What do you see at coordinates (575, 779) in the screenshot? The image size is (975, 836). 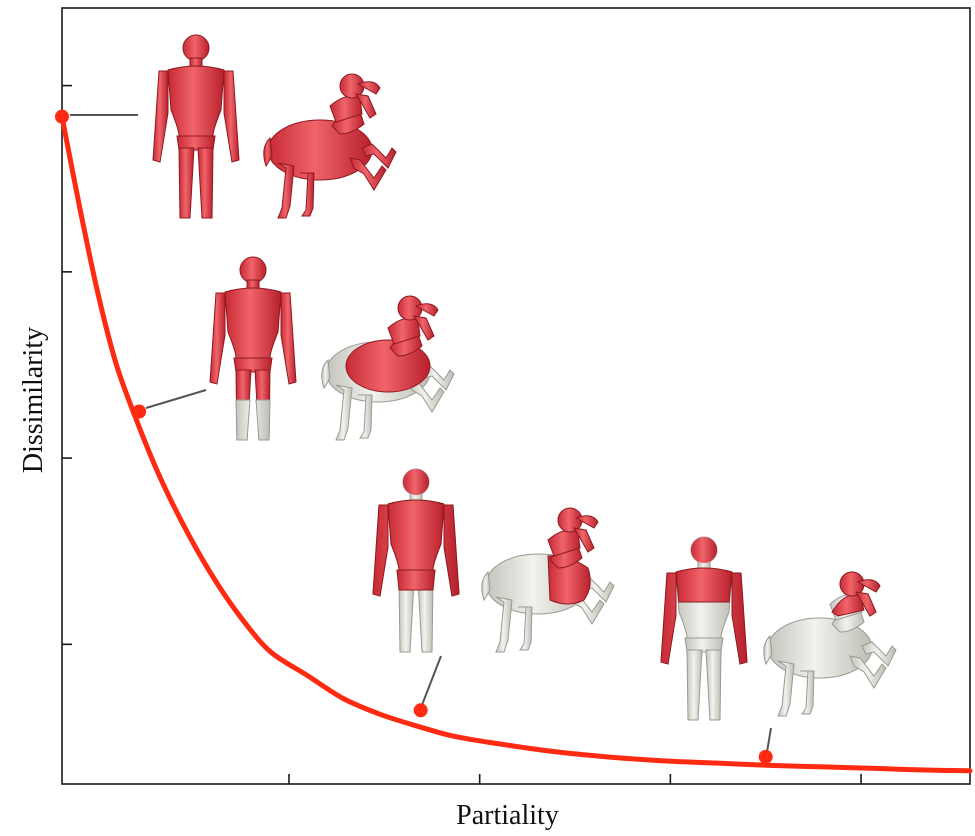 I see `x-axis-ticks` at bounding box center [575, 779].